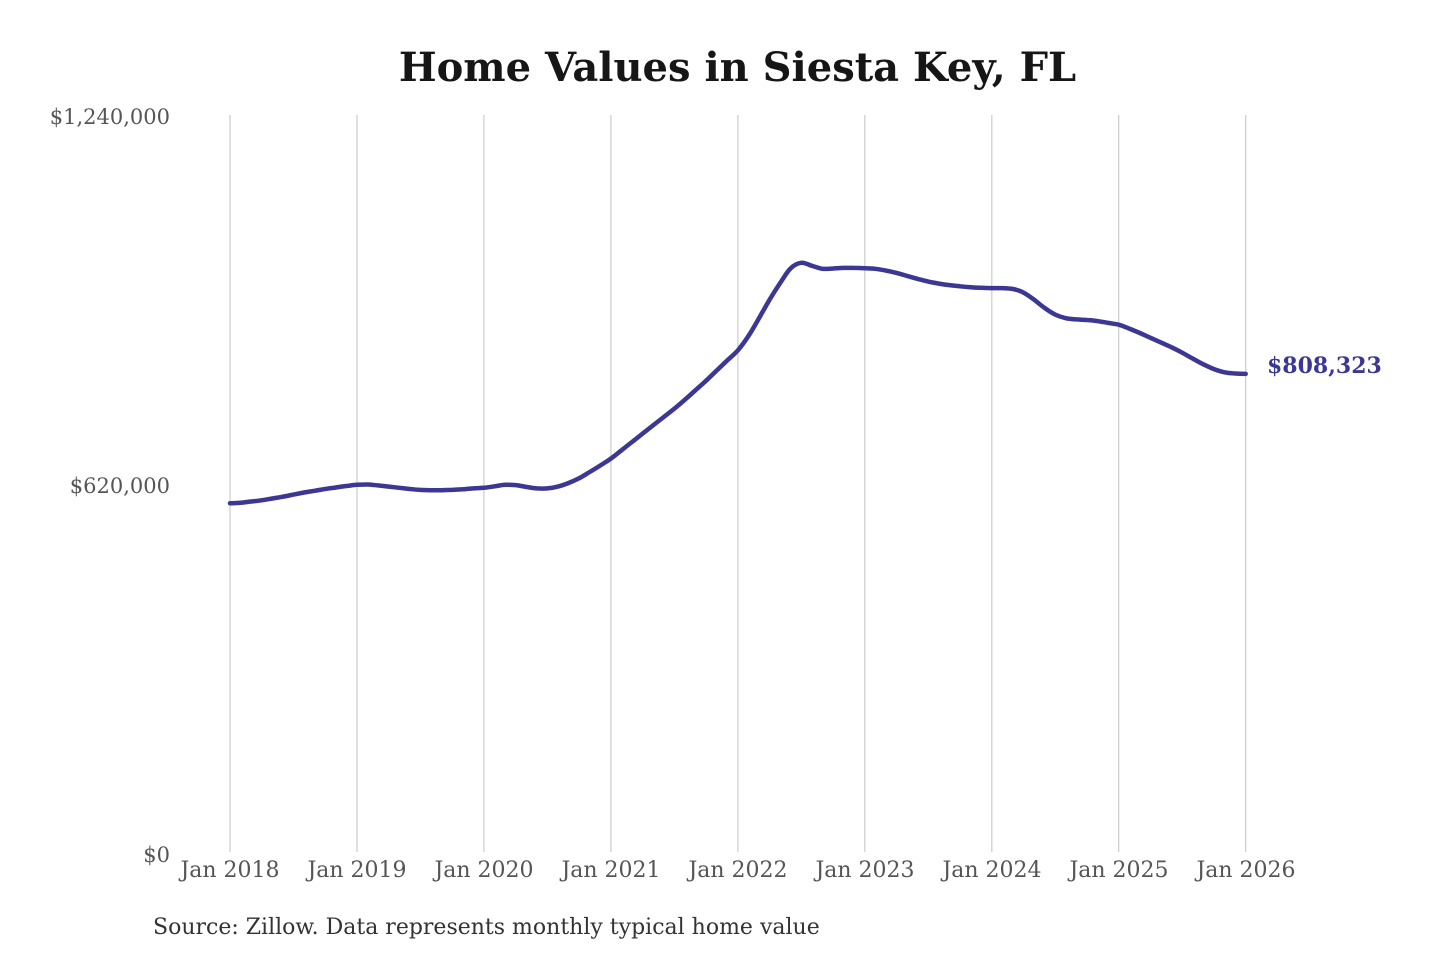 The image size is (1440, 960). What do you see at coordinates (1119, 870) in the screenshot?
I see `x-tick-label-jan-2025: Jan 2025` at bounding box center [1119, 870].